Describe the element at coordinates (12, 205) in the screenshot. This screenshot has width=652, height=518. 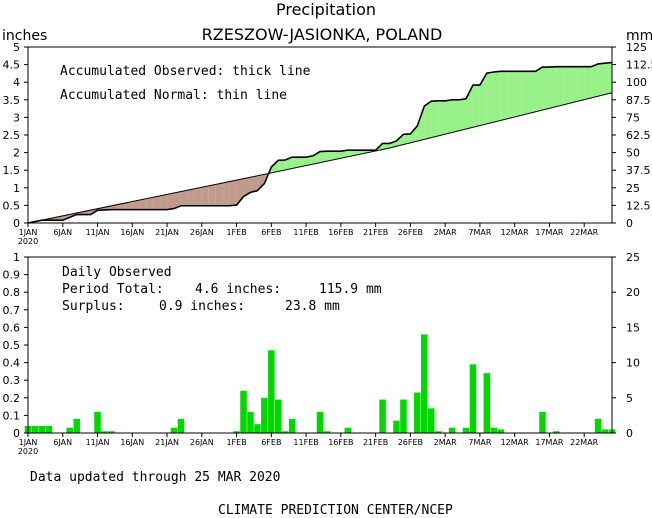
I see `y-tick-label-left: 0.5` at that location.